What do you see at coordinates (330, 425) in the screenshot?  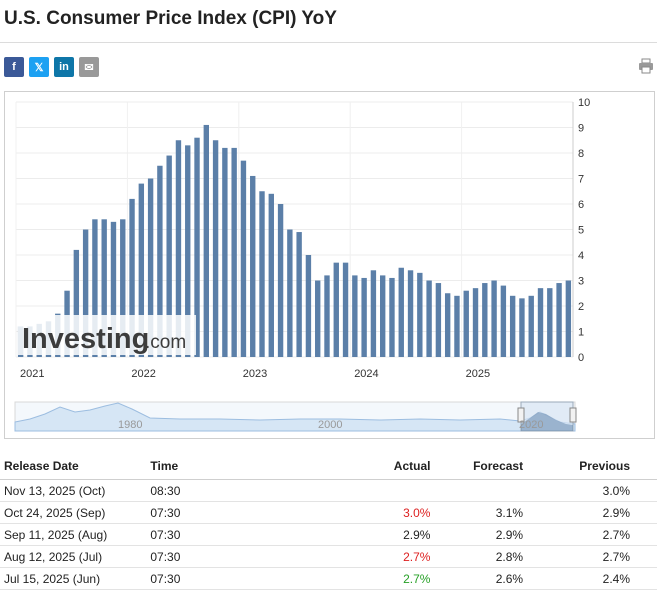 I see `navigator-label: 2000` at bounding box center [330, 425].